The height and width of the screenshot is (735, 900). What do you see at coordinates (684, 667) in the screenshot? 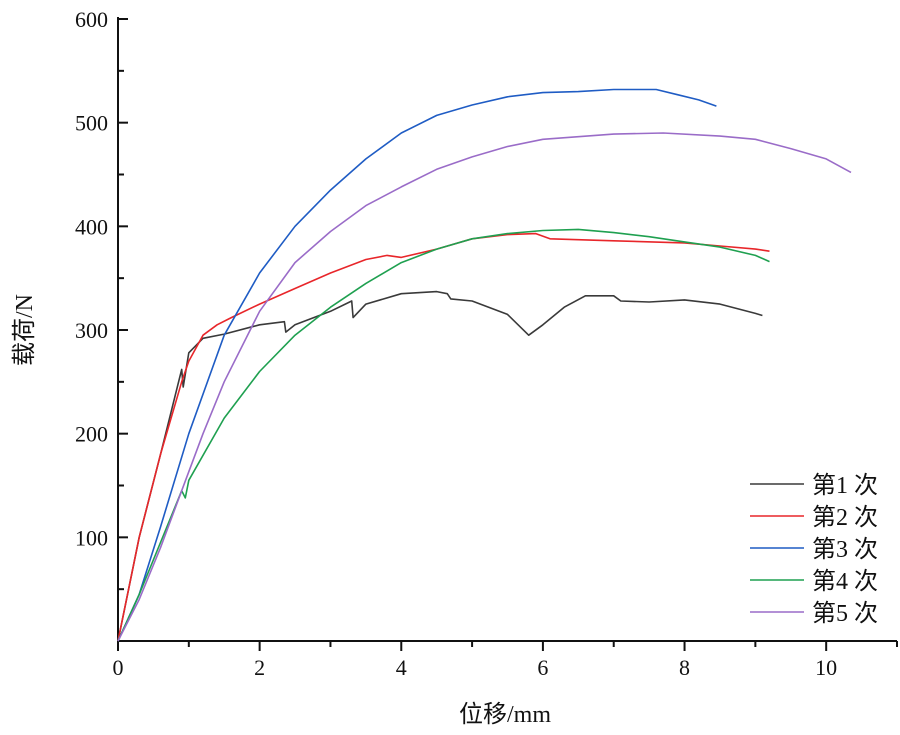
I see `x-tick-label: 8` at bounding box center [684, 667].